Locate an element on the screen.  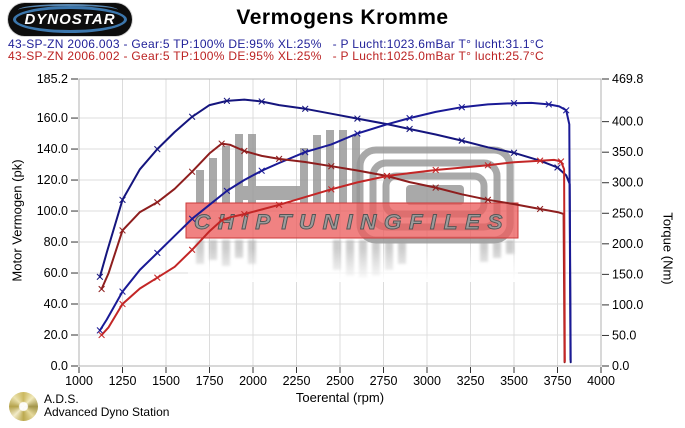
svg-text: 469.8 is located at coordinates (627, 79).